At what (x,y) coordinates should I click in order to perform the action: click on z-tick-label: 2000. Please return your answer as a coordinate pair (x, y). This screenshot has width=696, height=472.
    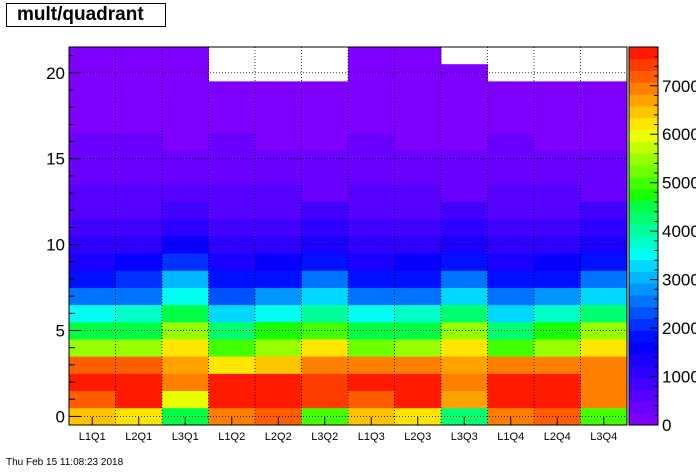
    Looking at the image, I should click on (679, 328).